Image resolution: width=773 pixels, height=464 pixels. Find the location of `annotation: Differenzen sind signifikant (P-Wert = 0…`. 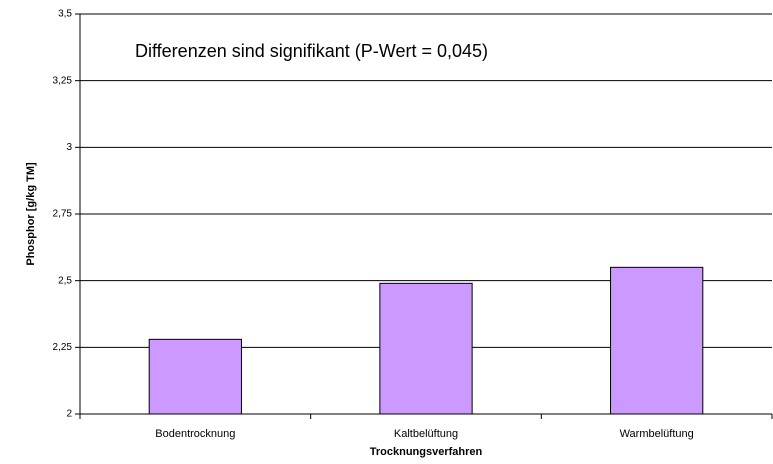

annotation: Differenzen sind signifikant (P-Wert = 0… is located at coordinates (311, 51).